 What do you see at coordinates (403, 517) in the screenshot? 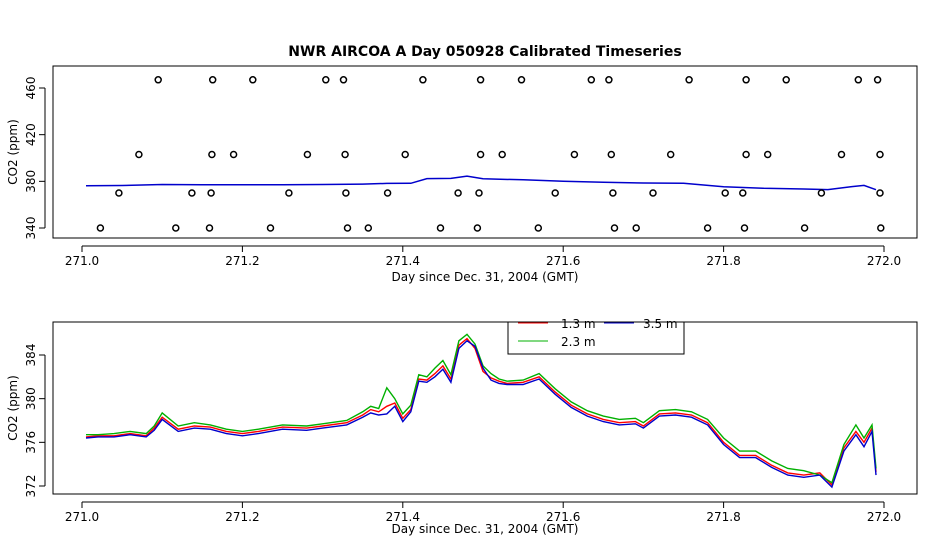
I see `bottom-x-tick-label: 271.4` at bounding box center [403, 517].